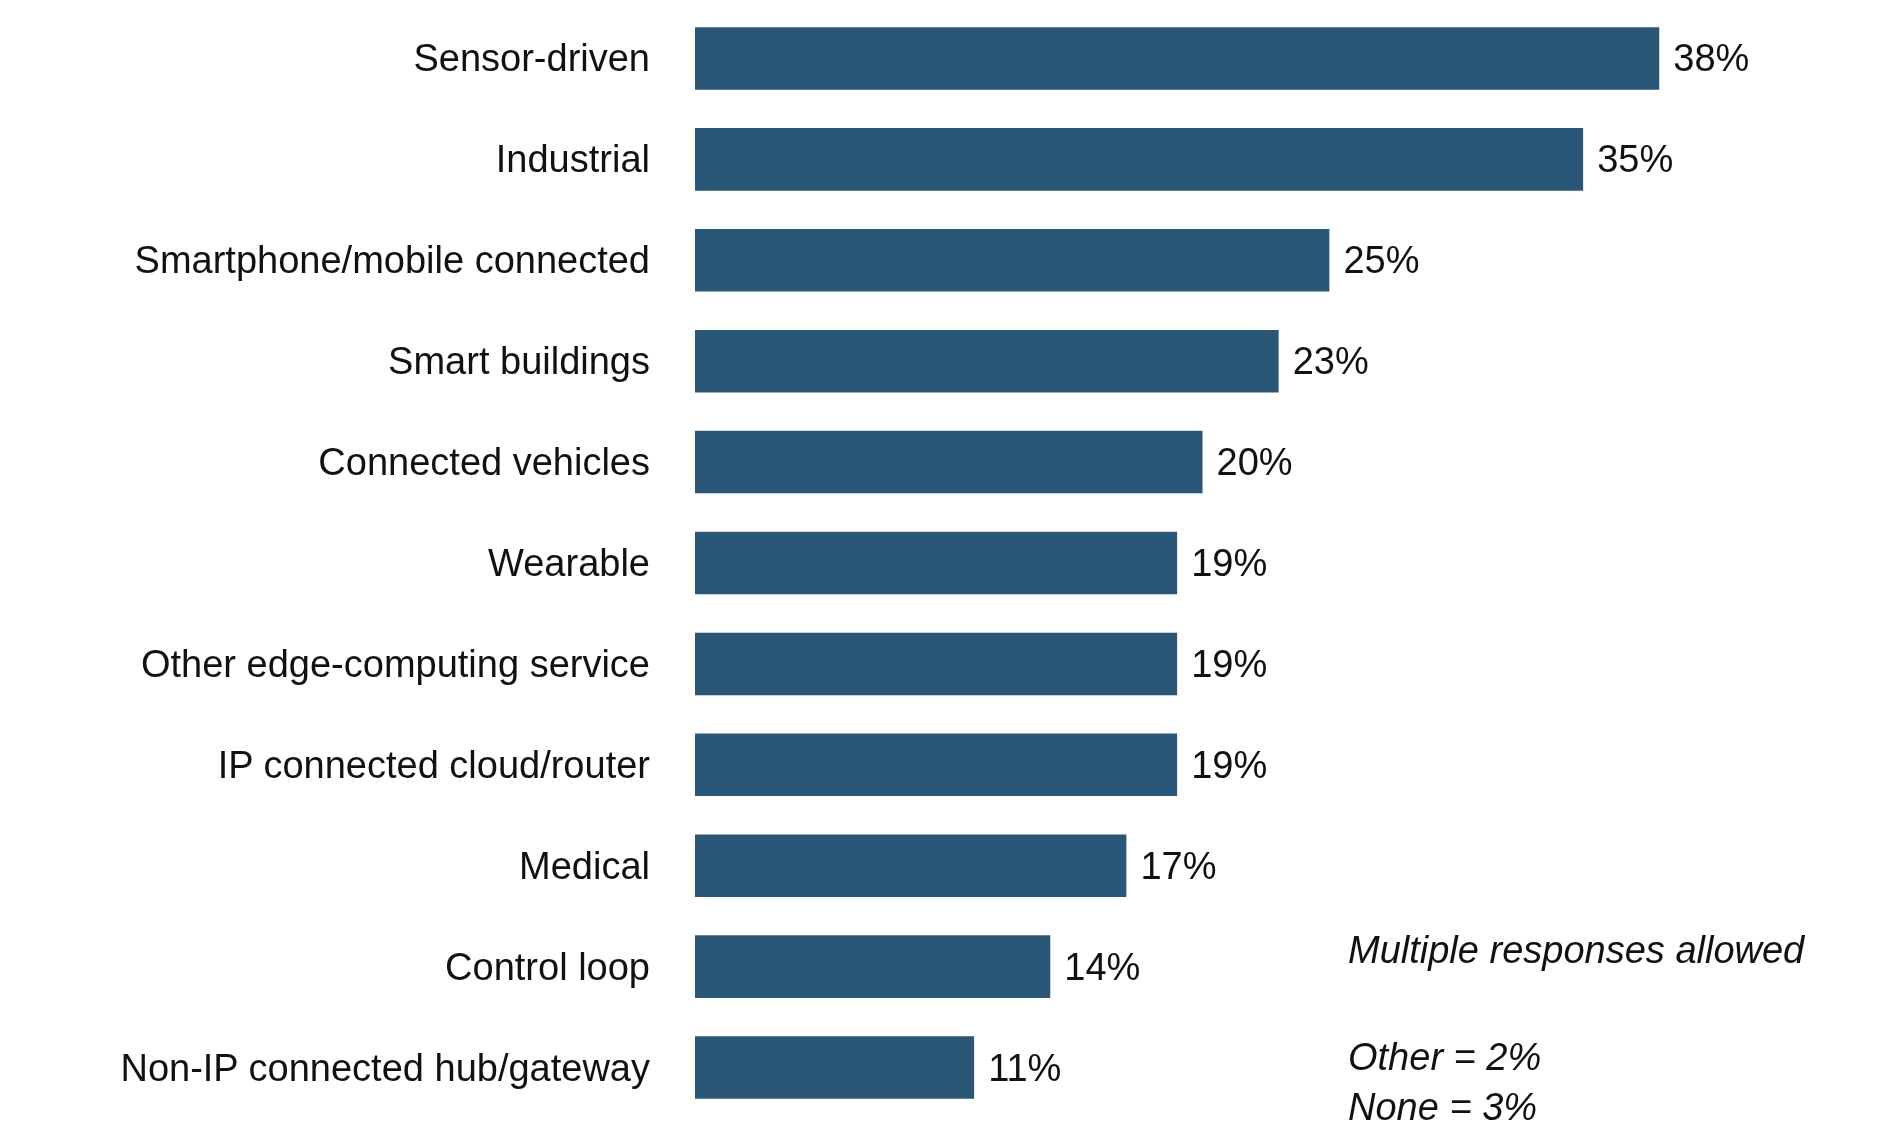 This screenshot has height=1148, width=1878. Describe the element at coordinates (1025, 1067) in the screenshot. I see `data-label: 11%` at that location.